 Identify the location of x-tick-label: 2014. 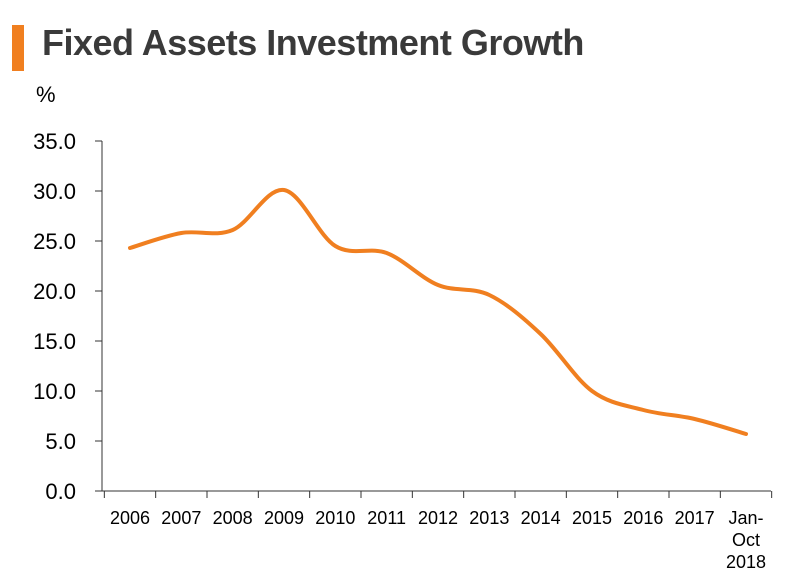
(541, 518).